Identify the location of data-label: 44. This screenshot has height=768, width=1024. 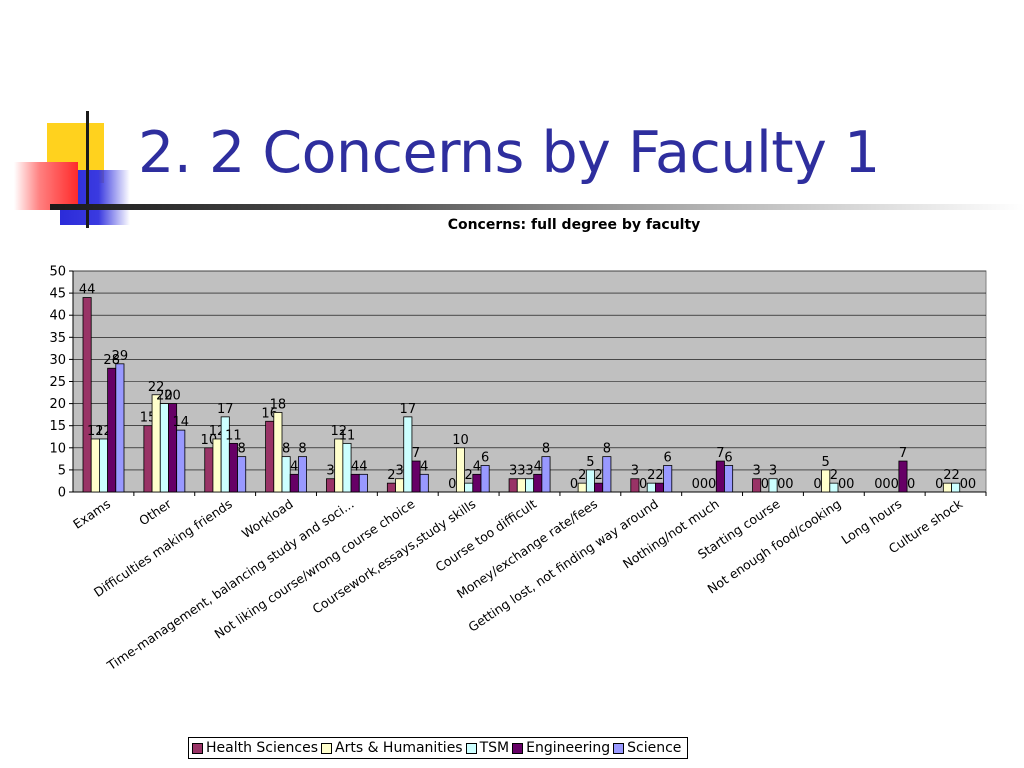
(87, 290).